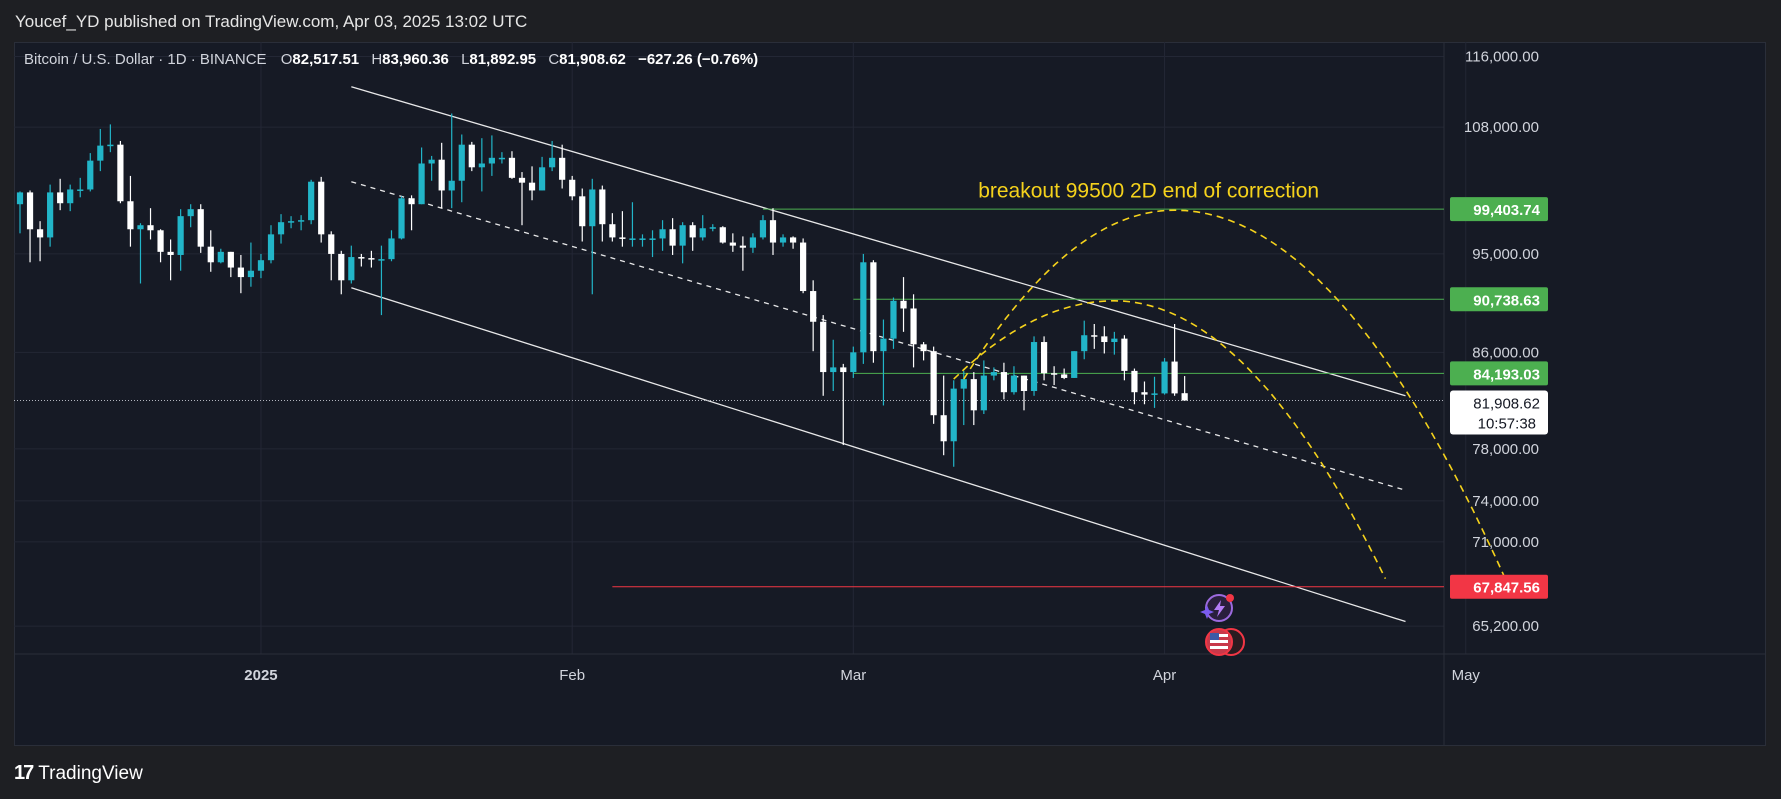 The height and width of the screenshot is (799, 1781). What do you see at coordinates (1499, 299) in the screenshot?
I see `level-price-label: 90,738.63` at bounding box center [1499, 299].